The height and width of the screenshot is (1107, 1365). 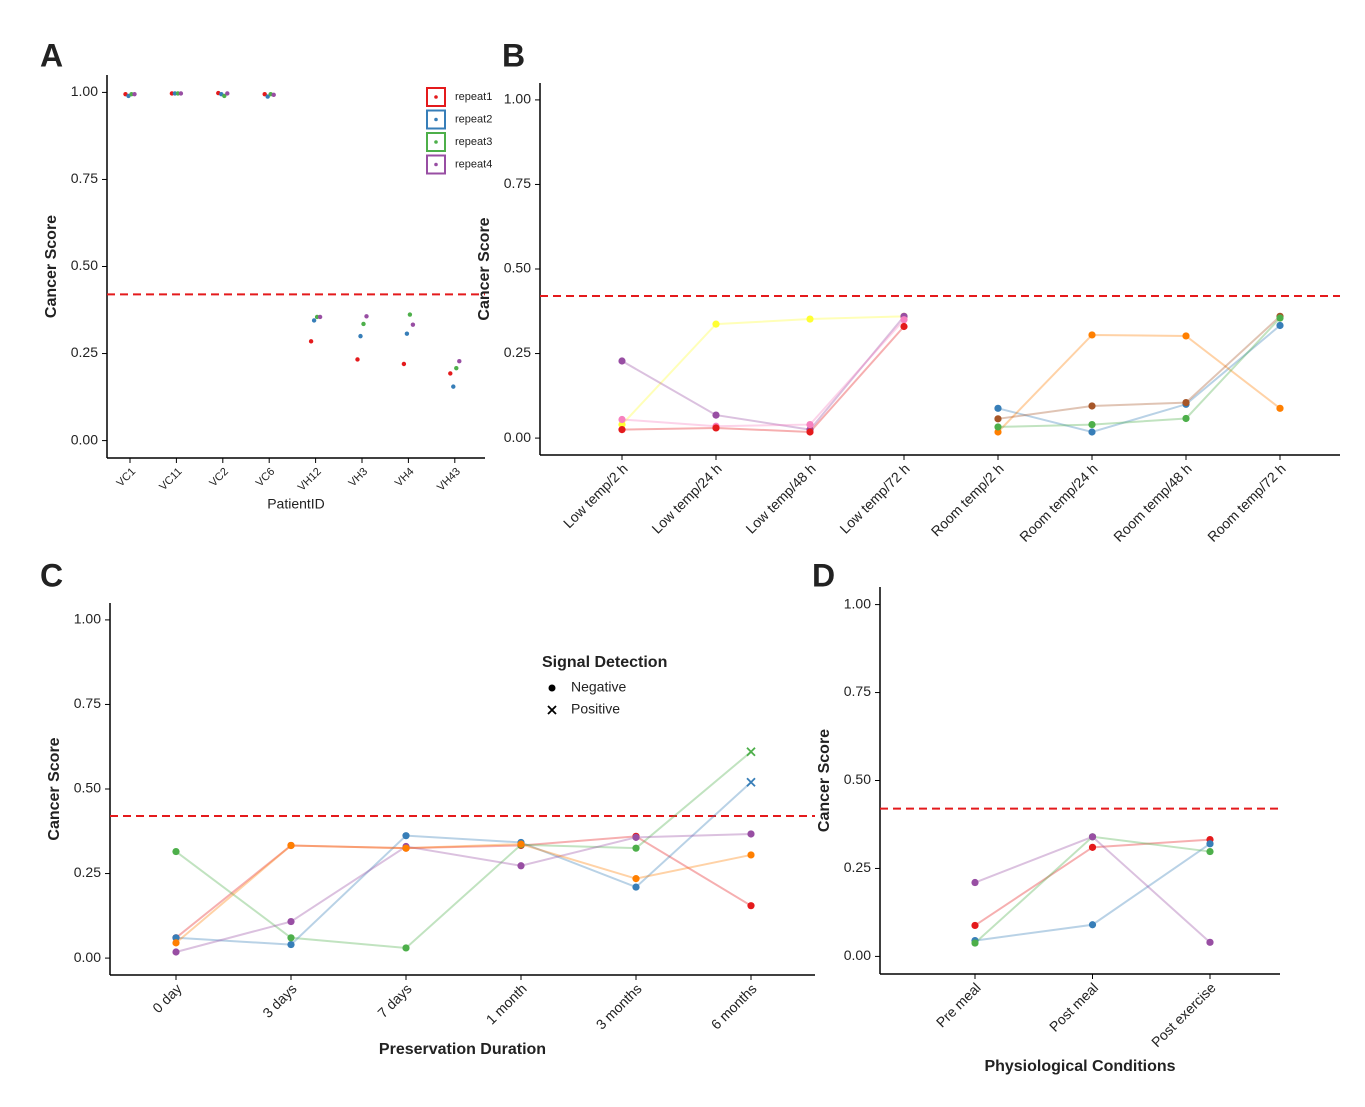 What do you see at coordinates (170, 479) in the screenshot?
I see `x-tick-label: VC11` at bounding box center [170, 479].